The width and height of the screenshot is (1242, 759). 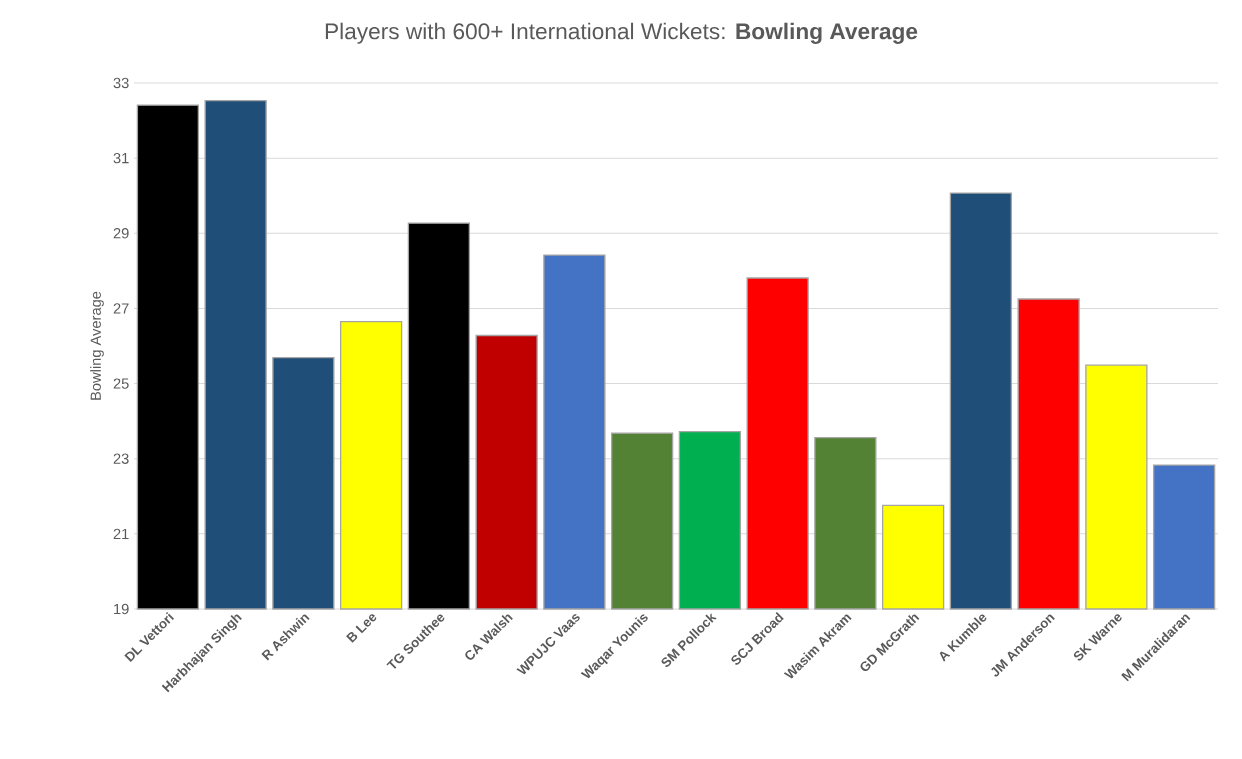 I want to click on chart-title: Players with 600+ International Wickets: Bowling Average, so click(x=621, y=33).